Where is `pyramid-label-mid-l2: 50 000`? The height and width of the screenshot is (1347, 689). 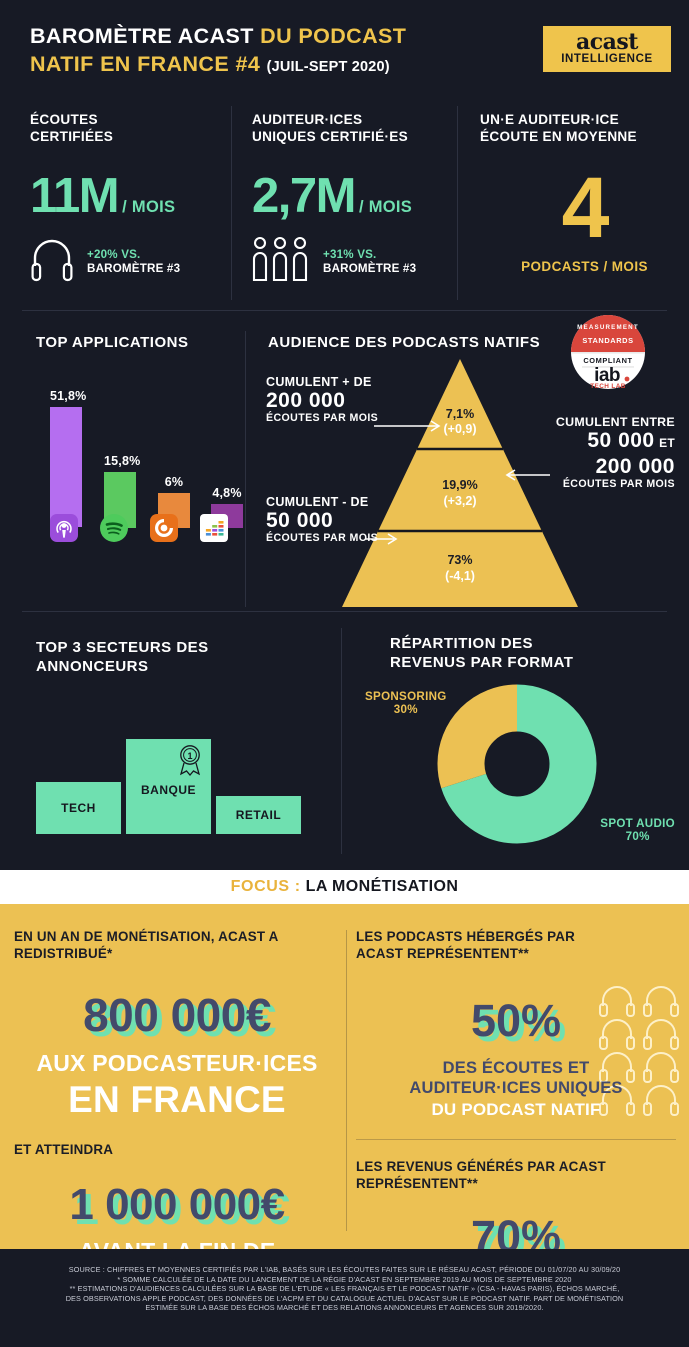 pyramid-label-mid-l2: 50 000 is located at coordinates (621, 440).